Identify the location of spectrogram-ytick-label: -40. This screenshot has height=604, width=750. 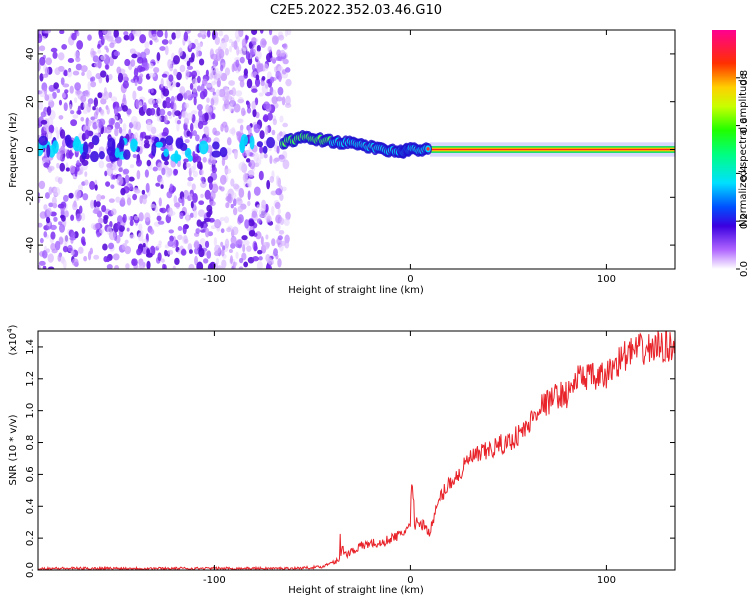
(30, 245).